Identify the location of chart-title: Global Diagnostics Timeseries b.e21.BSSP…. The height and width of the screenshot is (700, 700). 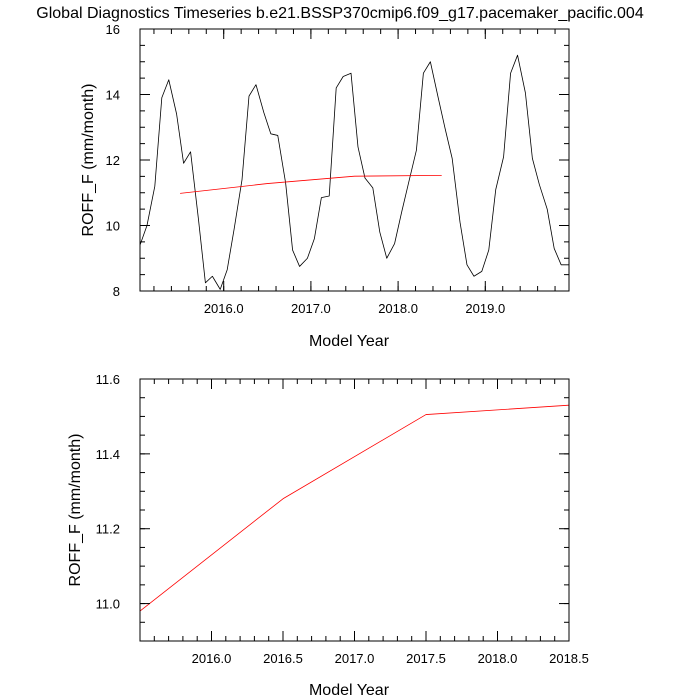
(340, 13).